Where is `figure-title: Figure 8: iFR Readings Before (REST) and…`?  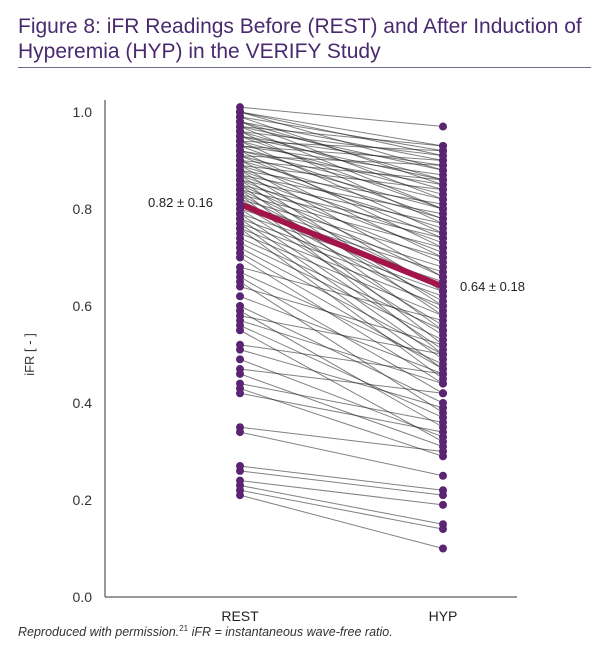 figure-title: Figure 8: iFR Readings Before (REST) and… is located at coordinates (300, 39).